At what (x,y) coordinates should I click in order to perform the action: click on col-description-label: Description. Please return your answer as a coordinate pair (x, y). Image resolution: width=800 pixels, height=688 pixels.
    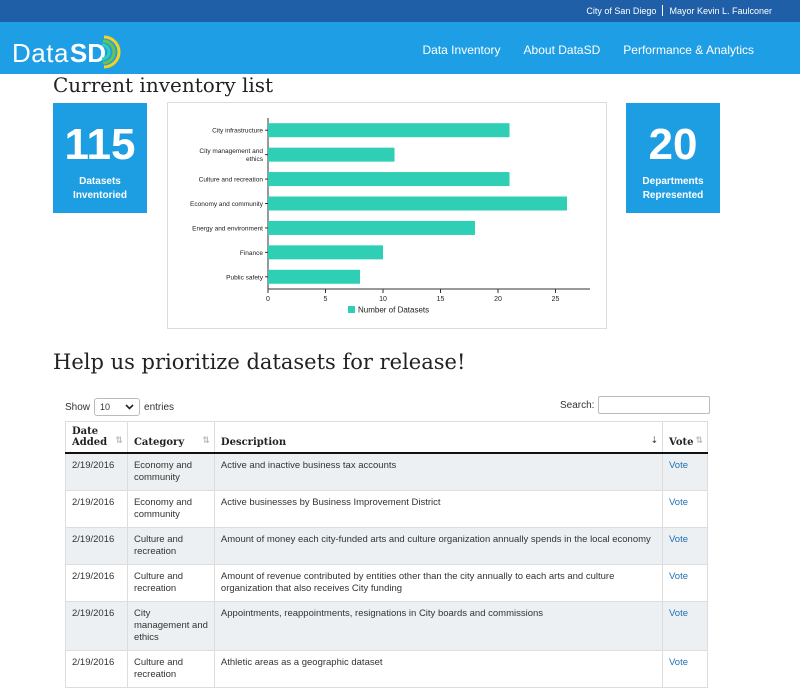
    Looking at the image, I should click on (253, 442).